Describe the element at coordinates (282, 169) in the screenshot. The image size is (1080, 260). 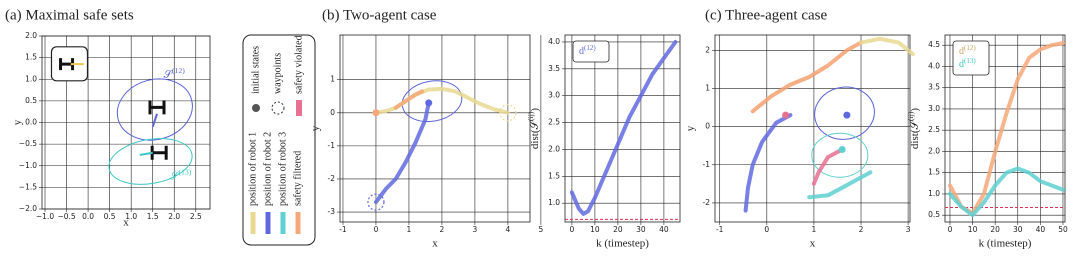
I see `legend-text: position of robot 3` at that location.